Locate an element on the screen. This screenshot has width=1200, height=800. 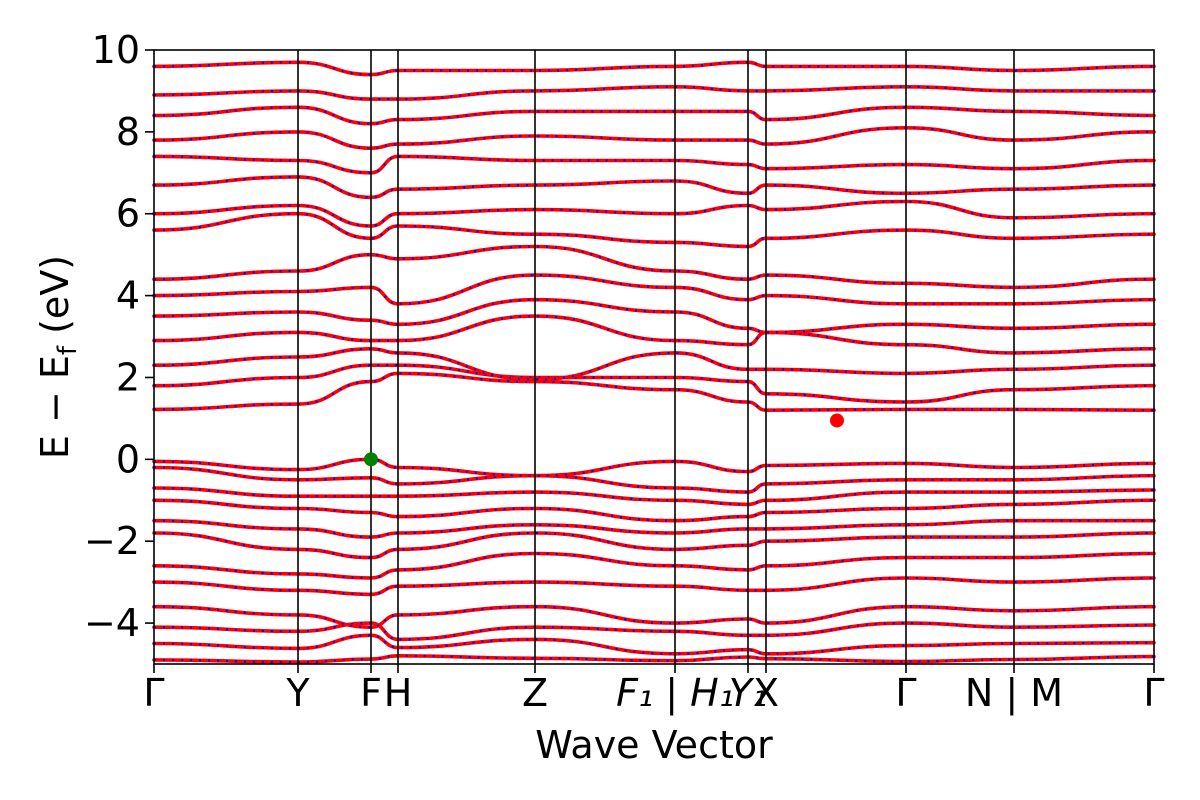
xtick-label-0: Γ is located at coordinates (153, 693).